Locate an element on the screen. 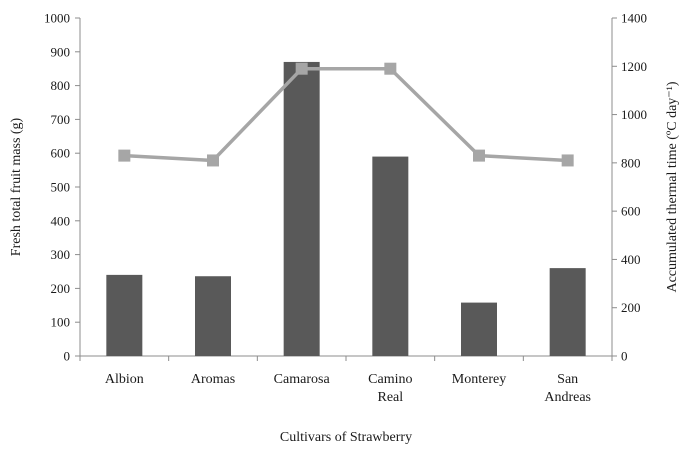 The image size is (700, 453). y2-tick-label: 600 is located at coordinates (631, 211).